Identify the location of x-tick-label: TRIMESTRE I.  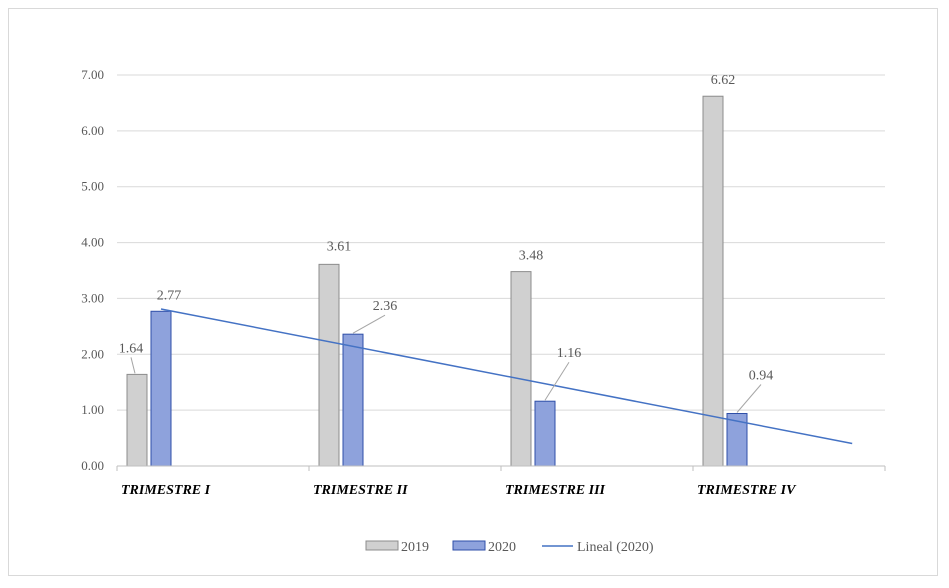
(166, 490).